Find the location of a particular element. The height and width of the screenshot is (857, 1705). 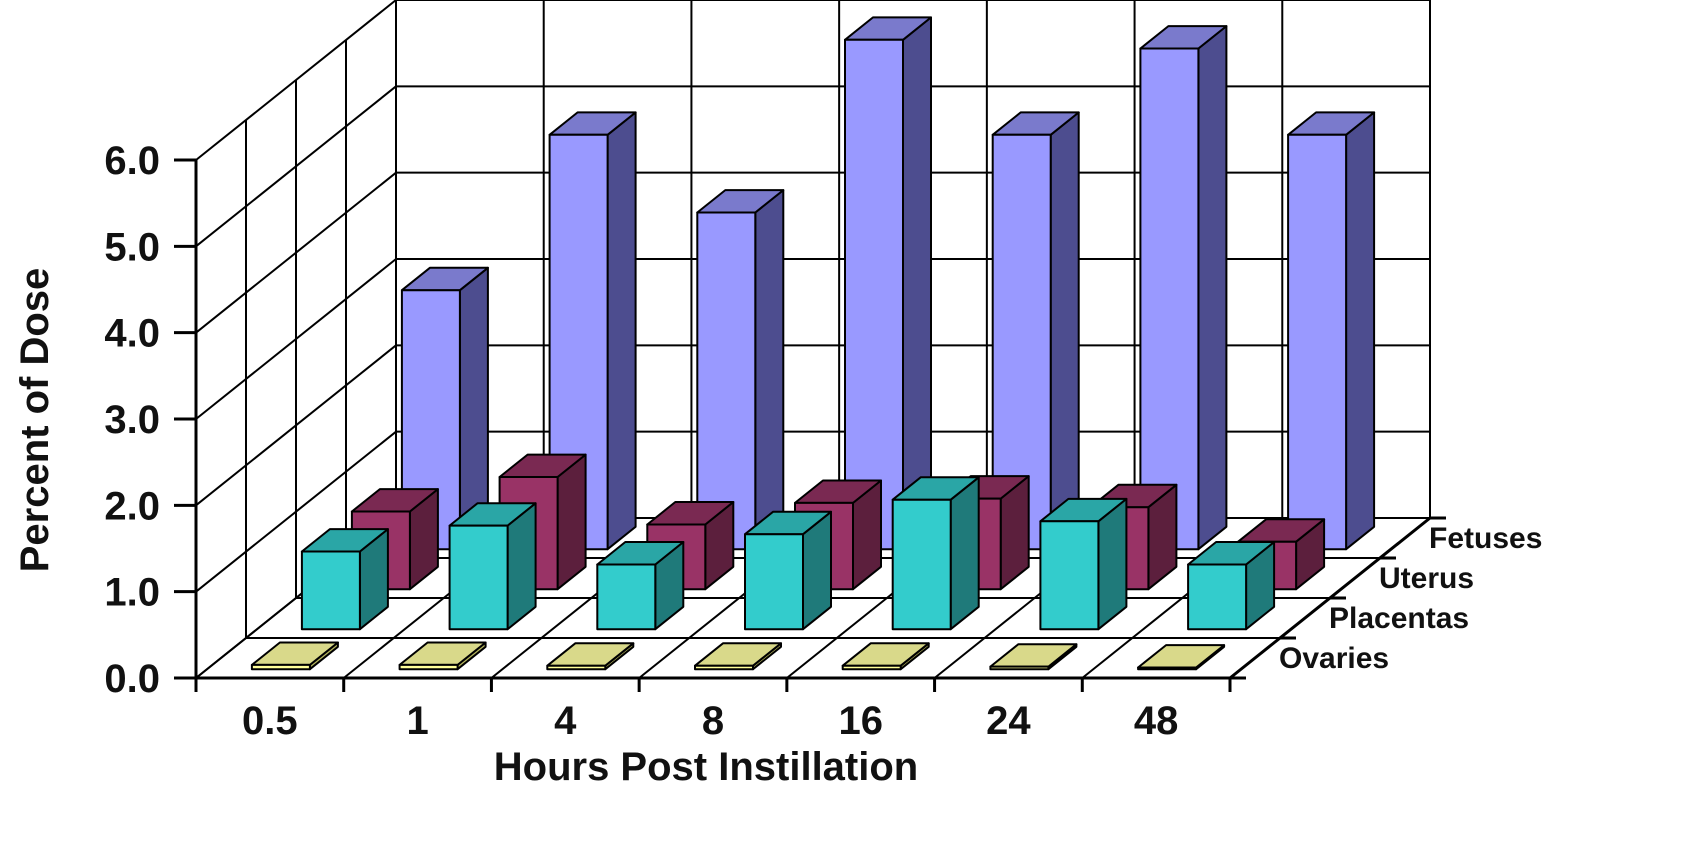

y-tick-label: 0.0 is located at coordinates (132, 679).